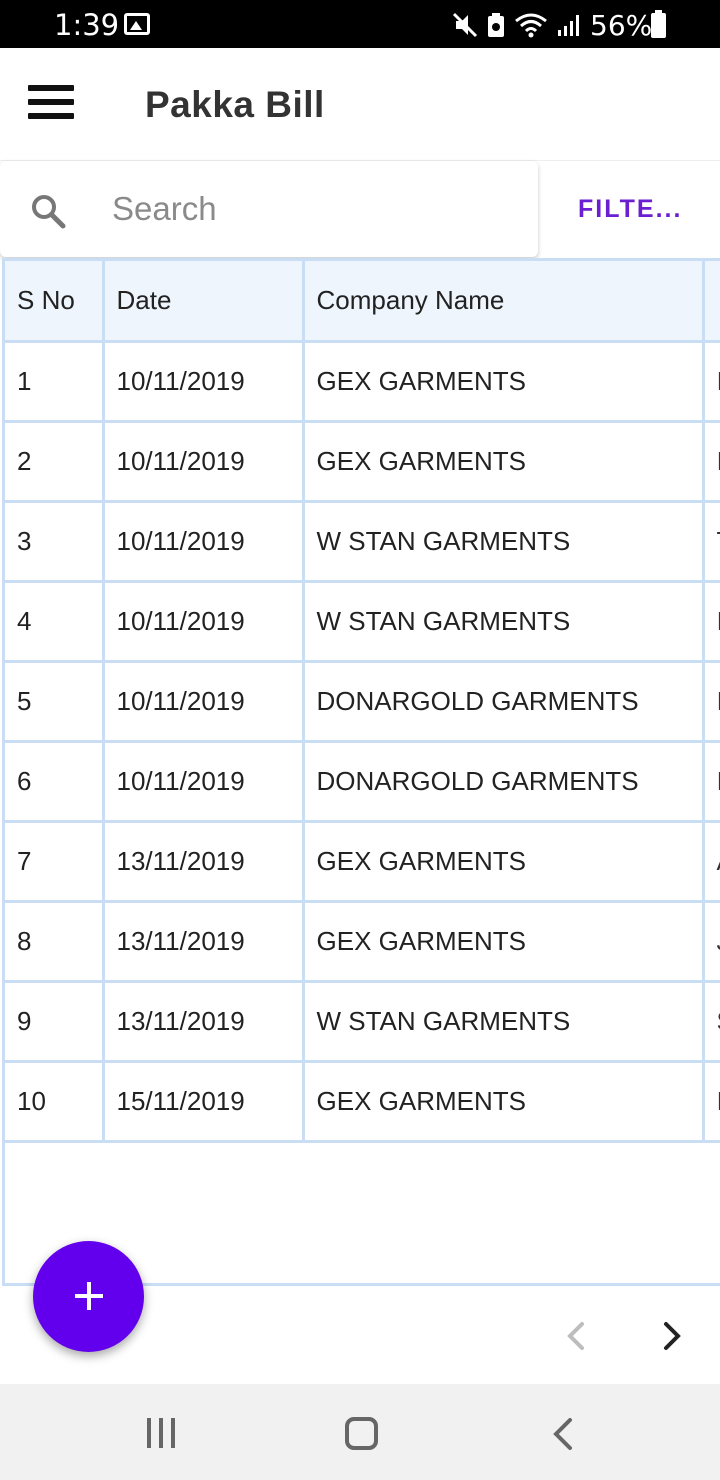 This screenshot has height=1480, width=720. I want to click on status-icons, so click(517, 25).